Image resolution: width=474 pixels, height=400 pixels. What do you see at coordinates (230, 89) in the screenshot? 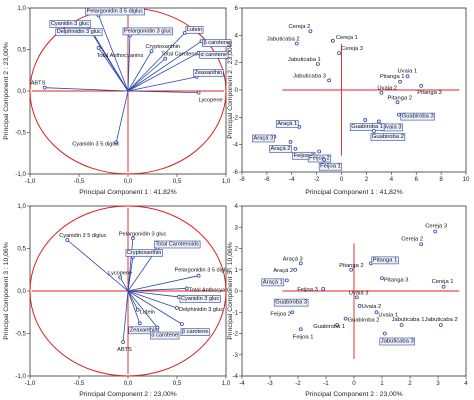
I see `y-axis-title: Principal Component 2 : 23,00%` at bounding box center [230, 89].